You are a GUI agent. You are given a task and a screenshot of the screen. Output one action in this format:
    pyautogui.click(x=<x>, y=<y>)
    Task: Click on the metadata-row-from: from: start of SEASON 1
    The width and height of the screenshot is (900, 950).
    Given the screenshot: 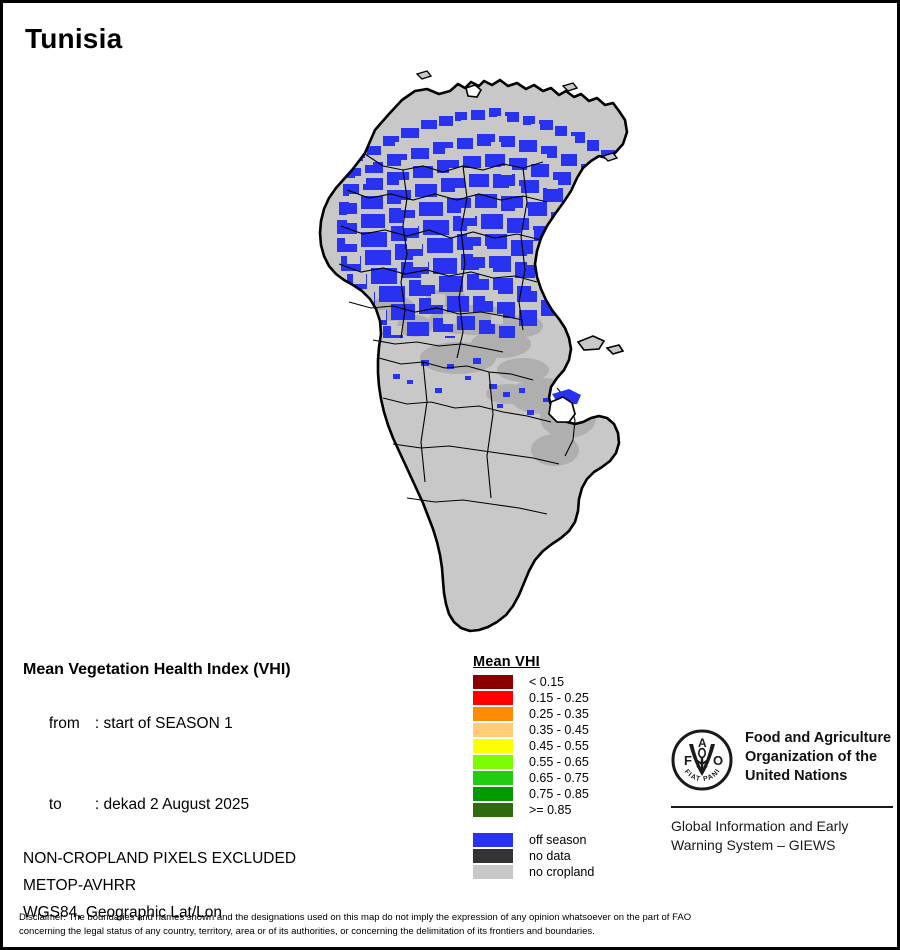 What is the action you would take?
    pyautogui.click(x=238, y=723)
    